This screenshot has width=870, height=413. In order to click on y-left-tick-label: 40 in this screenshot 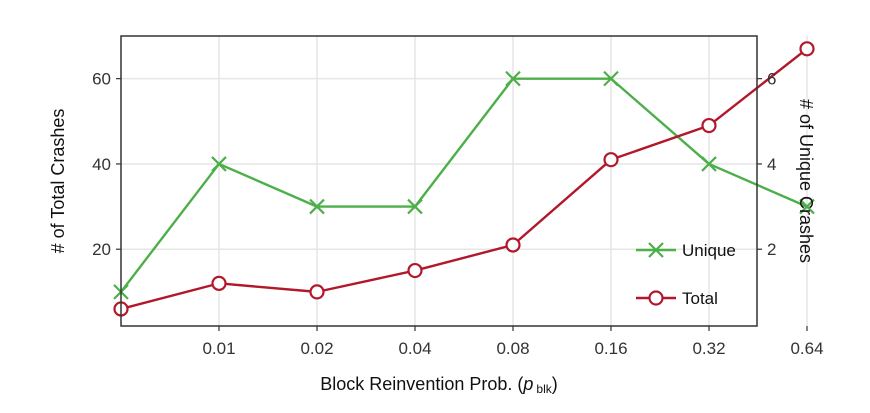, I will do `click(101, 164)`.